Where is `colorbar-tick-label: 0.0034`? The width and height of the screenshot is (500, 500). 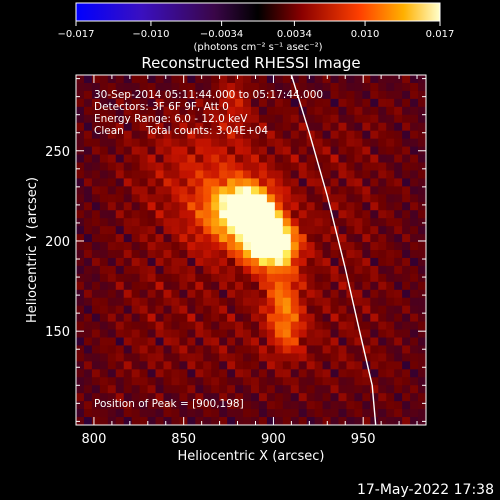
colorbar-tick-label: 0.0034 is located at coordinates (294, 34).